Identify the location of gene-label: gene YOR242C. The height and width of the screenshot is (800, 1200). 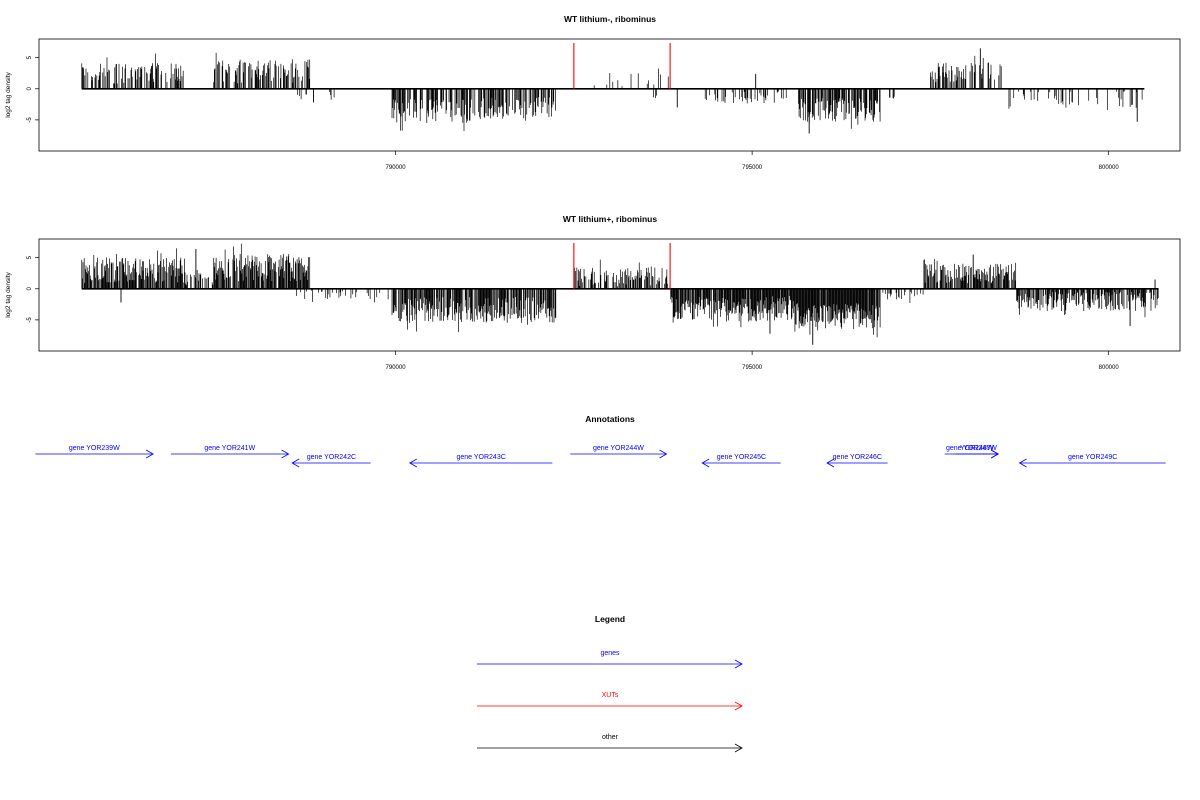
(331, 457).